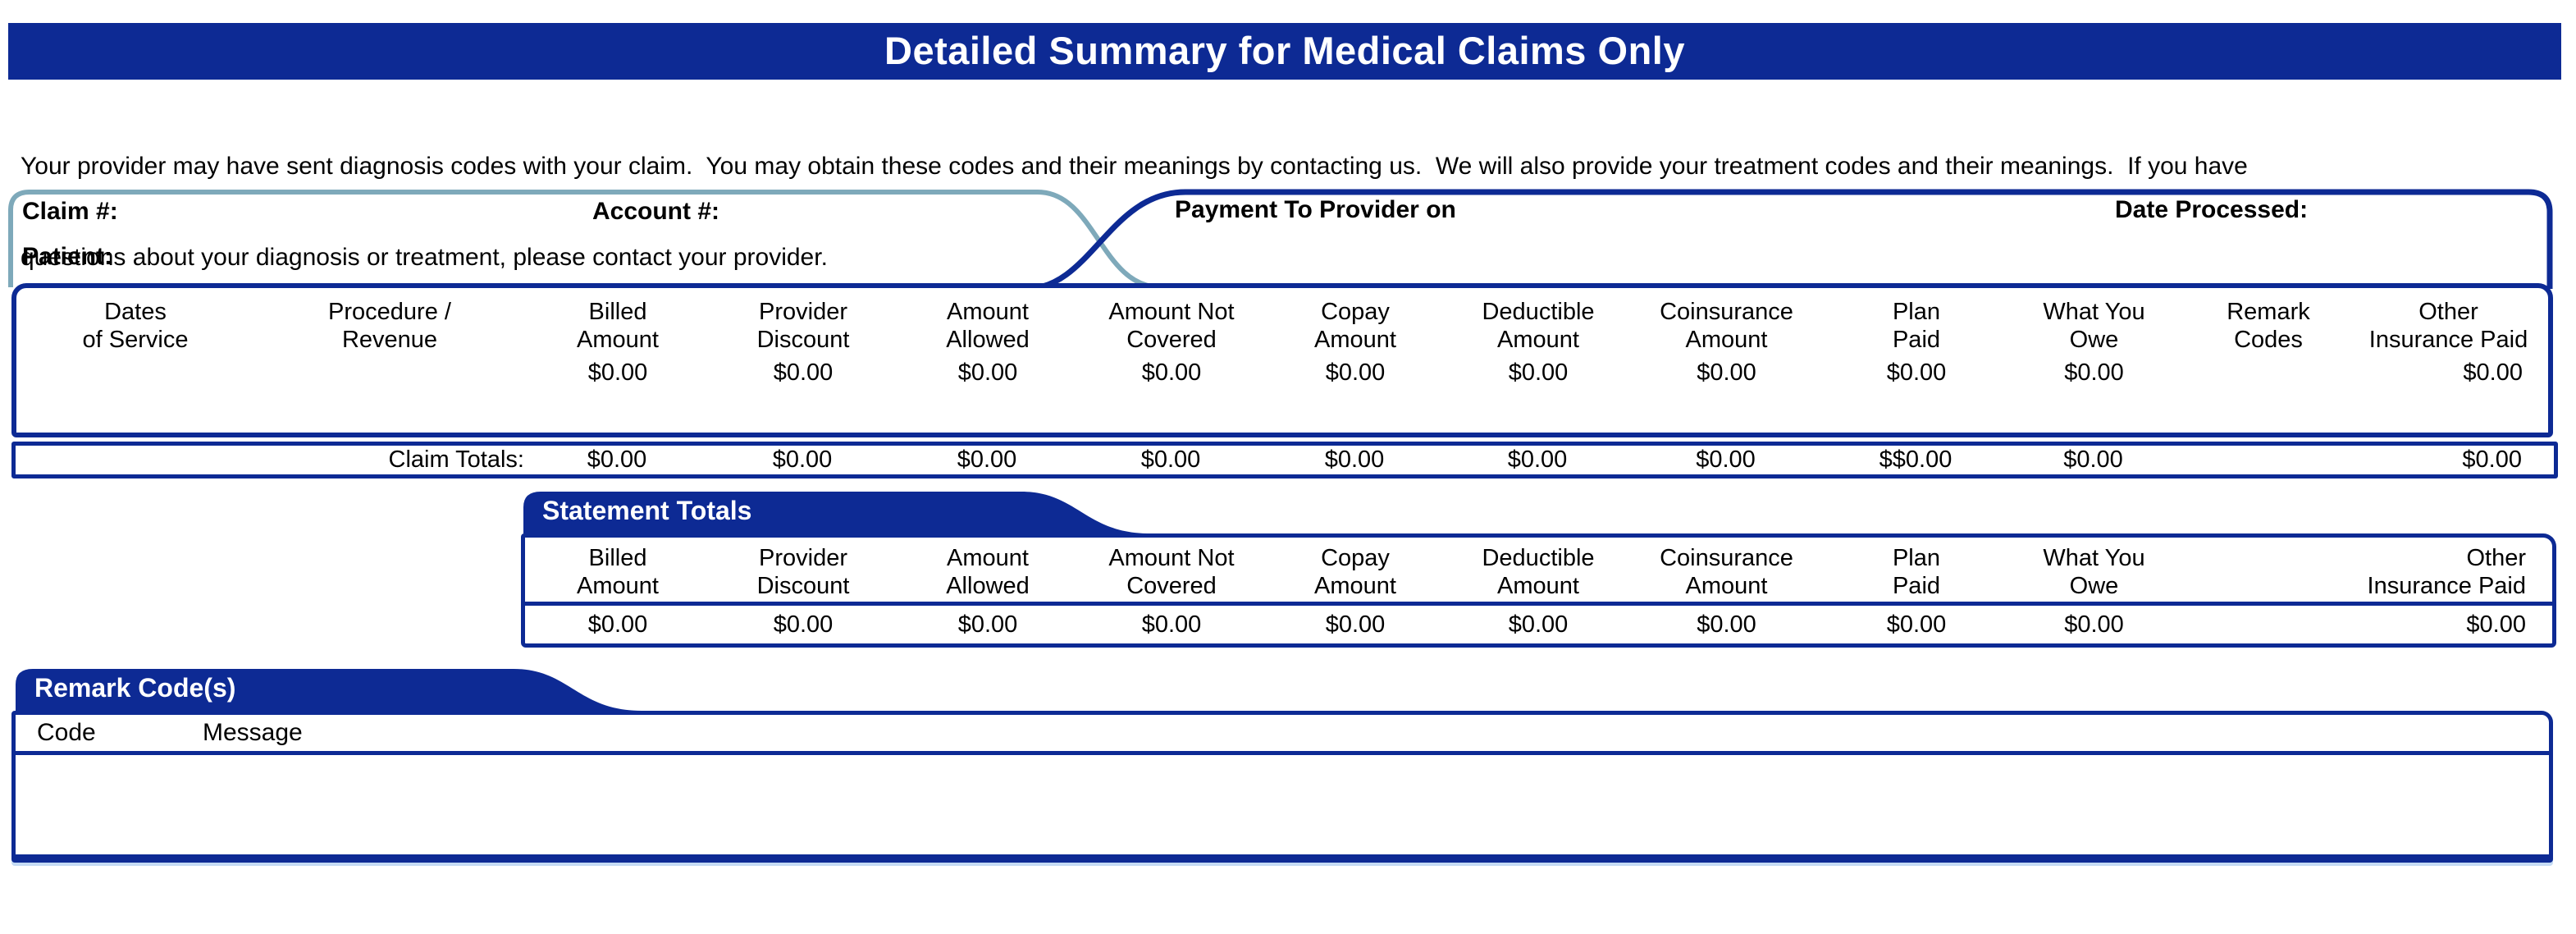 The image size is (2576, 934). What do you see at coordinates (135, 326) in the screenshot?
I see `col-header-dates-of-service: Dates of Service` at bounding box center [135, 326].